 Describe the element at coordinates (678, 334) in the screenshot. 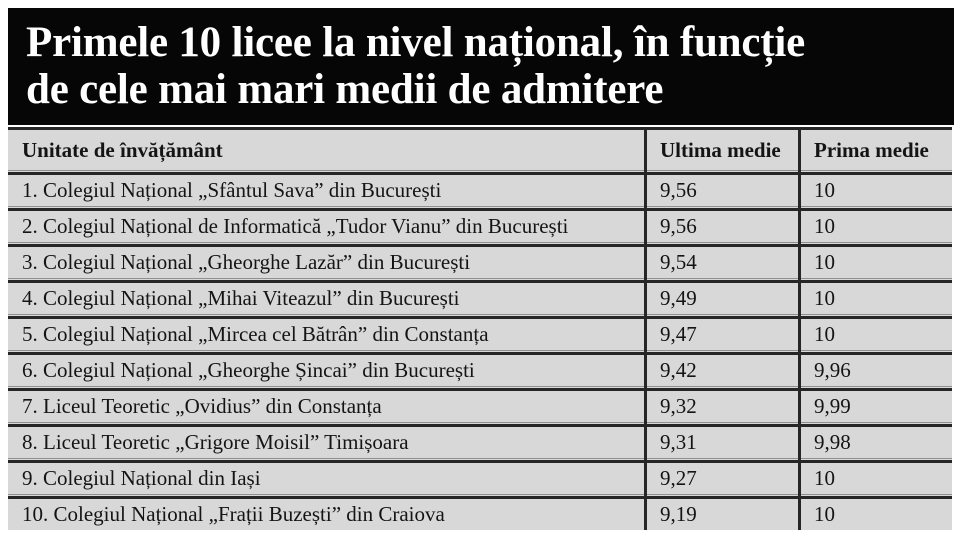

I see `ultima-medie-value: 9,47` at that location.